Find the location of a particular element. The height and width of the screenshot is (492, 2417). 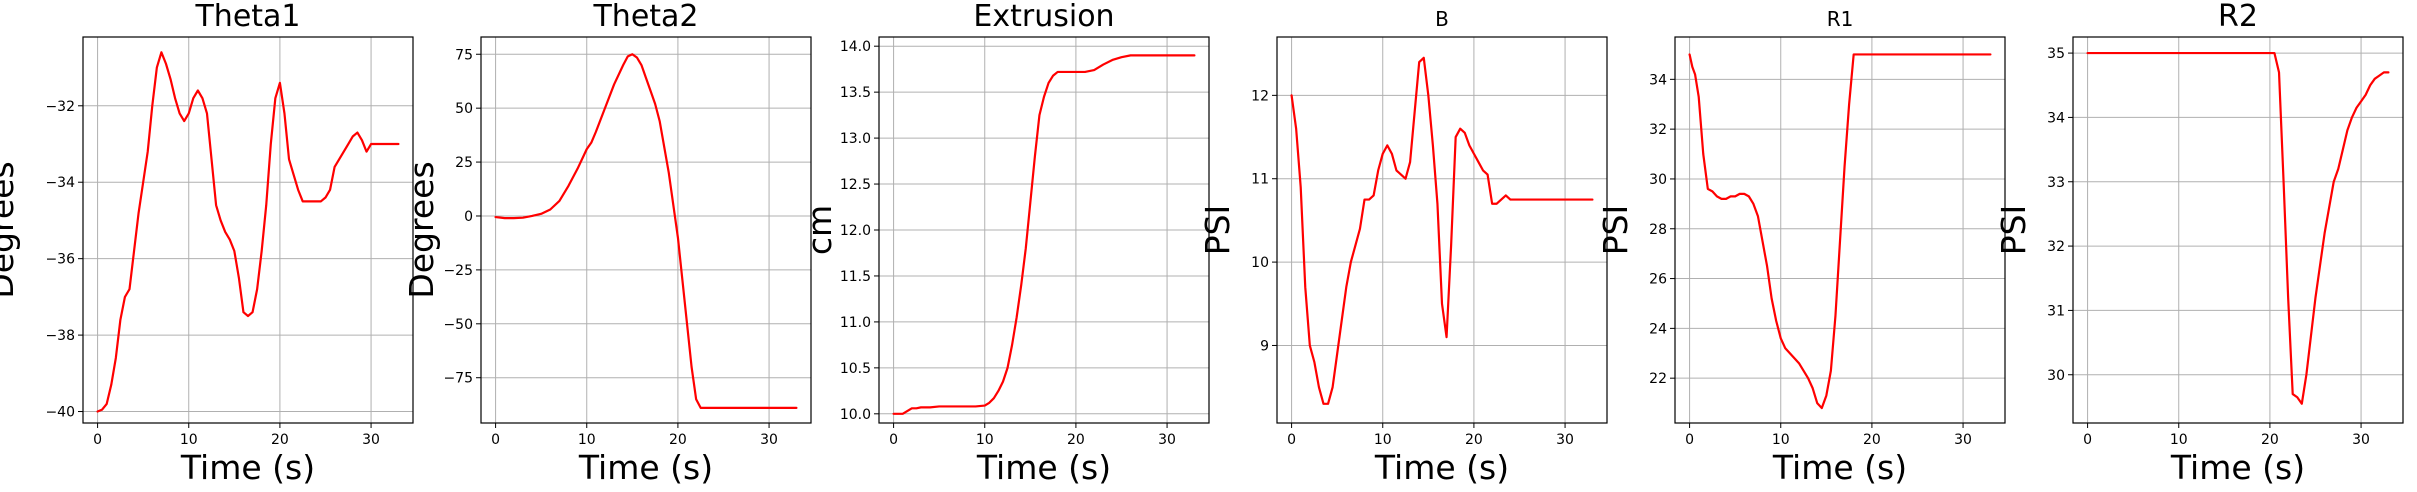

chart-title: Theta1 is located at coordinates (247, 17).